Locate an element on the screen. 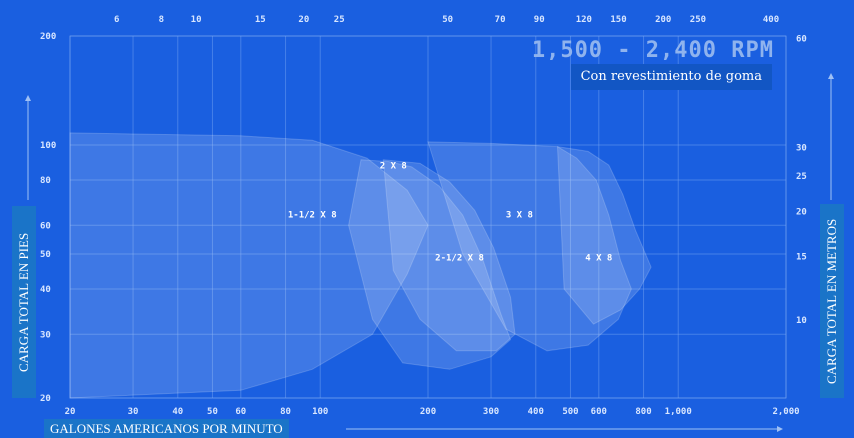 Image resolution: width=854 pixels, height=438 pixels. x-tick-label: 800 is located at coordinates (643, 412).